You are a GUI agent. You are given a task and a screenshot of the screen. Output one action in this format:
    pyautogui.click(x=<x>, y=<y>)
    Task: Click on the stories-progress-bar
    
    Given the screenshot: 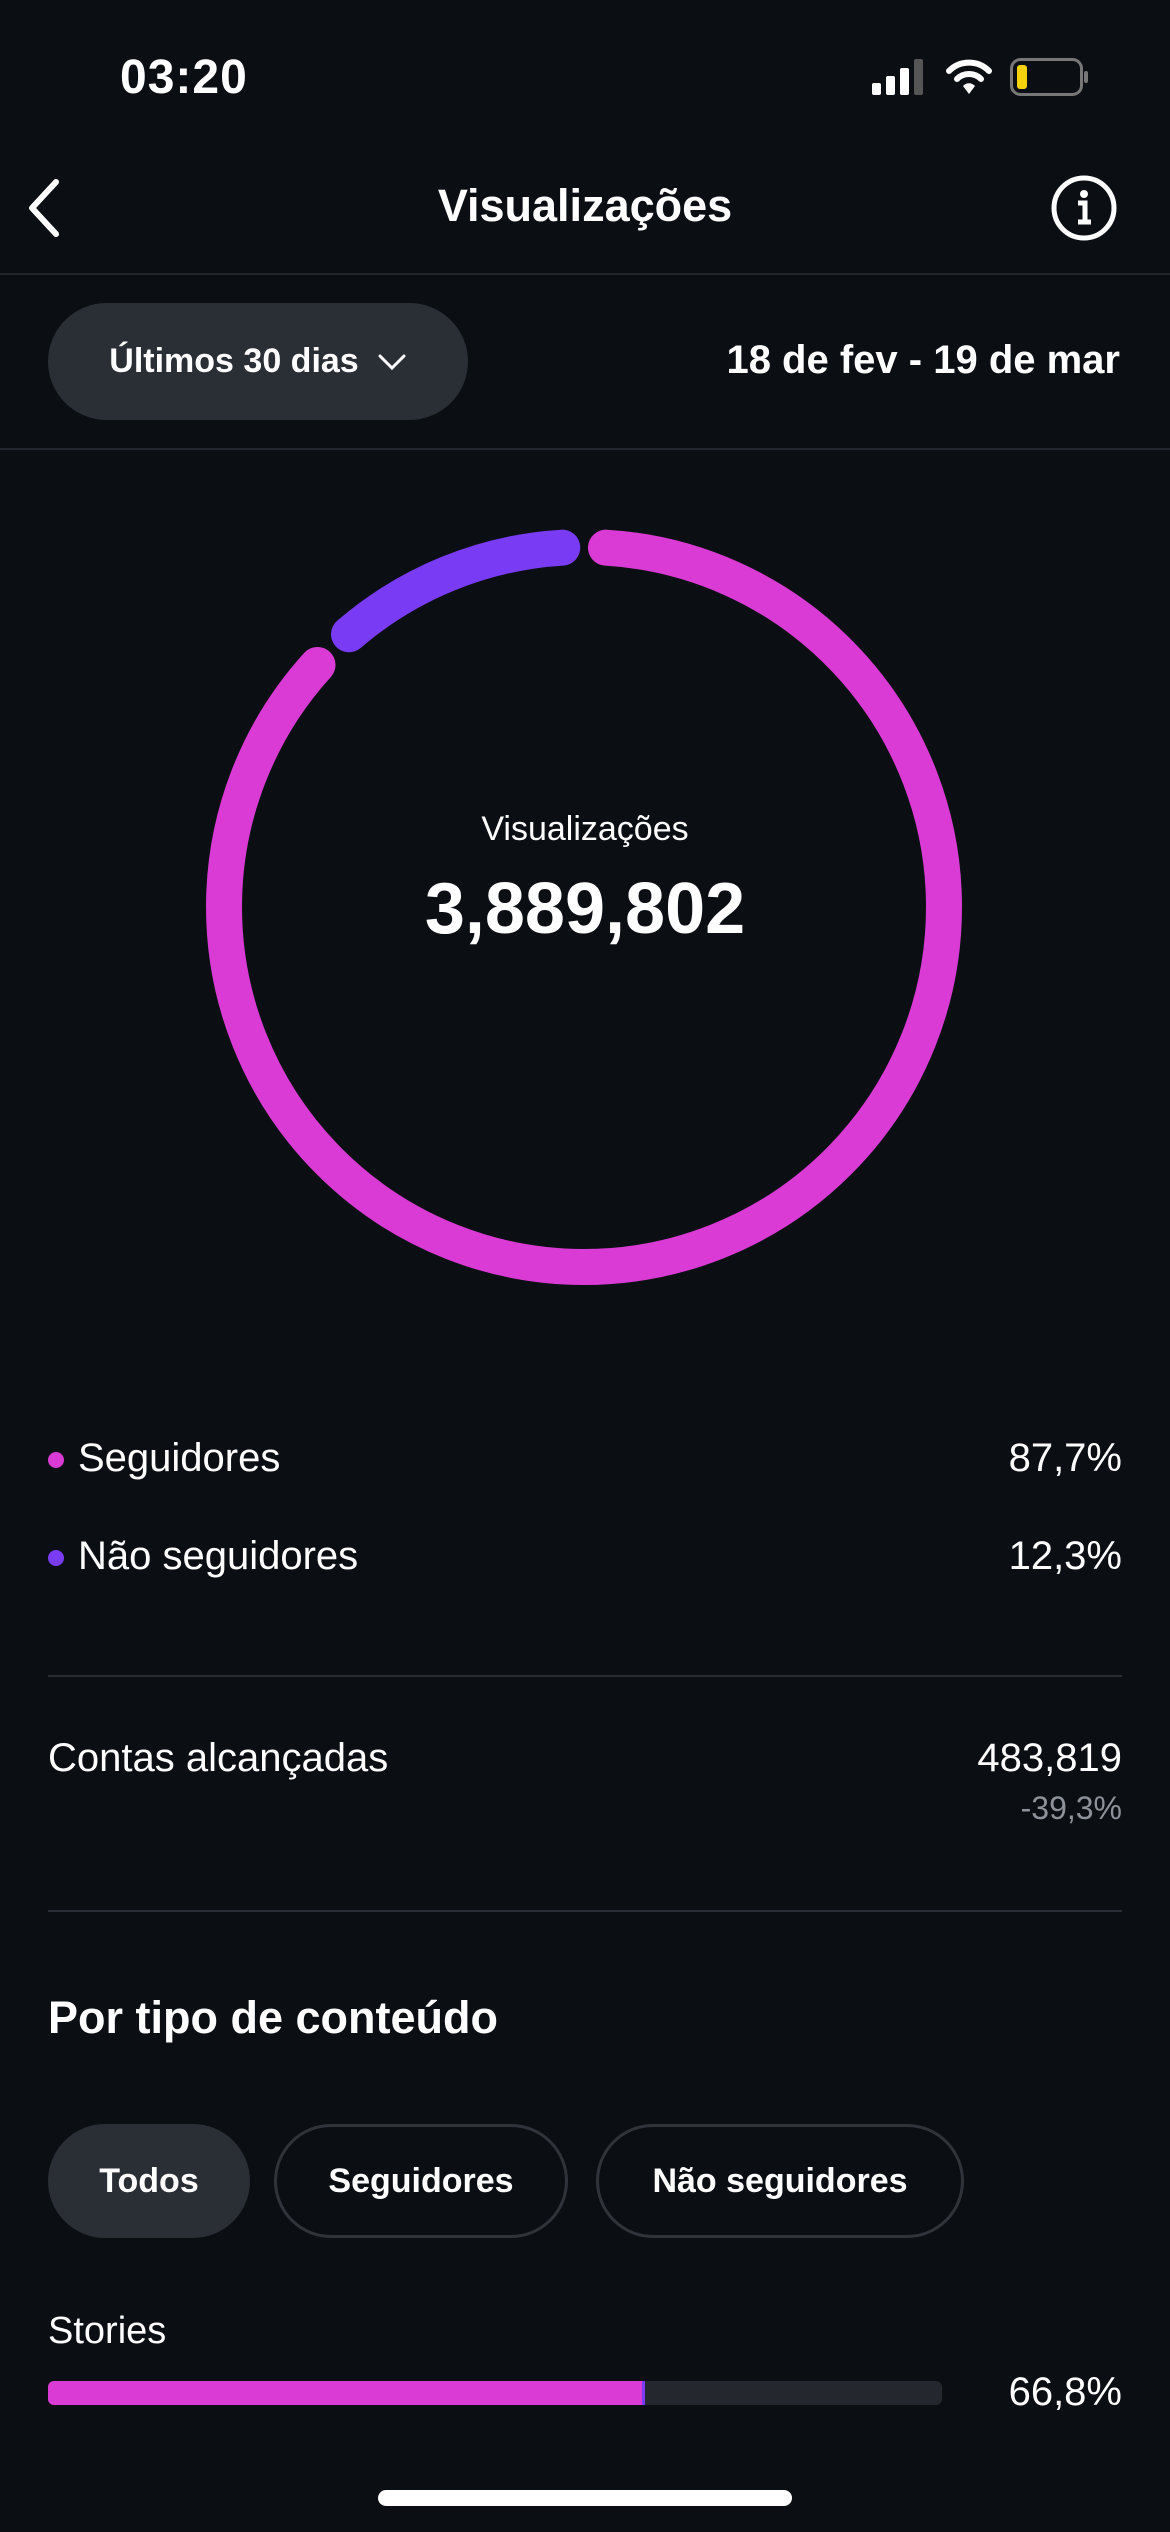 What is the action you would take?
    pyautogui.click(x=495, y=2393)
    